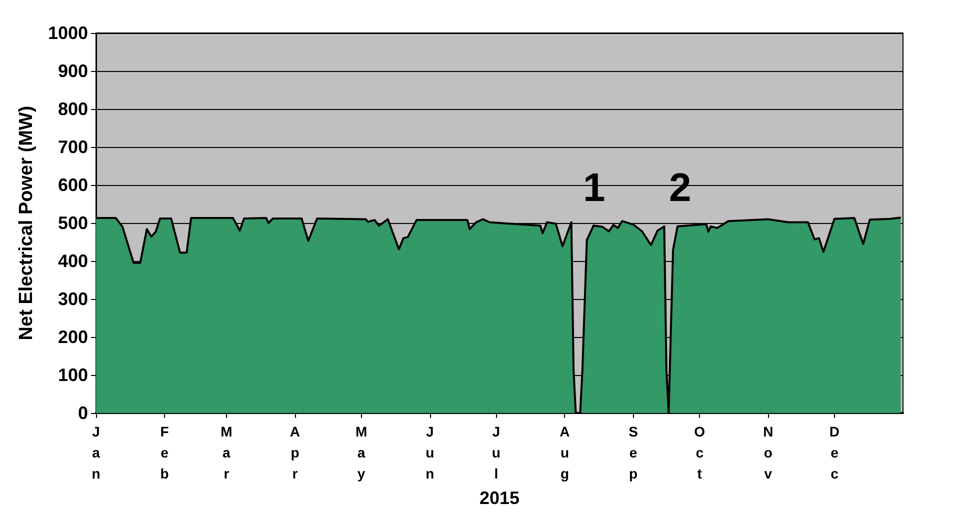  What do you see at coordinates (73, 299) in the screenshot?
I see `y-tick-label: 300` at bounding box center [73, 299].